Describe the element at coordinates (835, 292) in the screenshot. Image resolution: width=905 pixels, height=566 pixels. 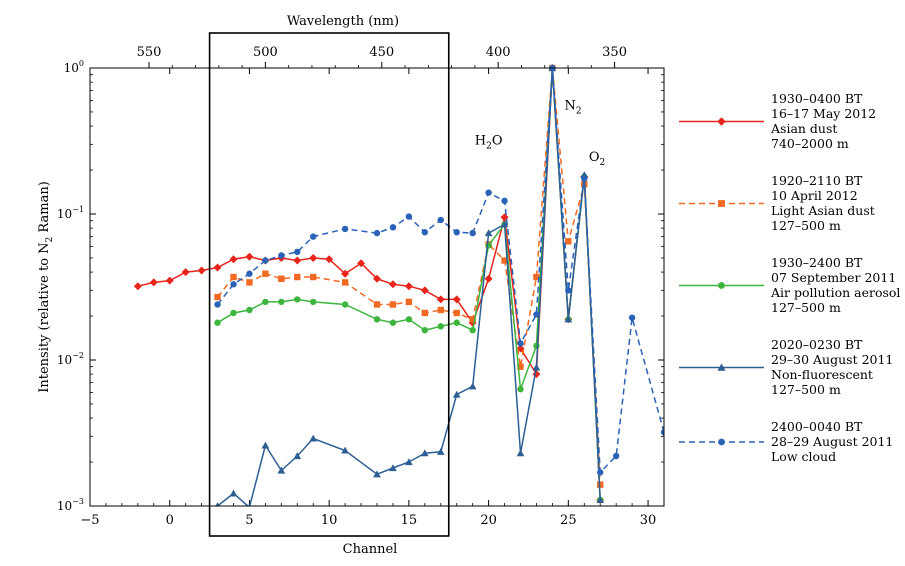
I see `legend-text-line: Air pollution aerosol` at that location.